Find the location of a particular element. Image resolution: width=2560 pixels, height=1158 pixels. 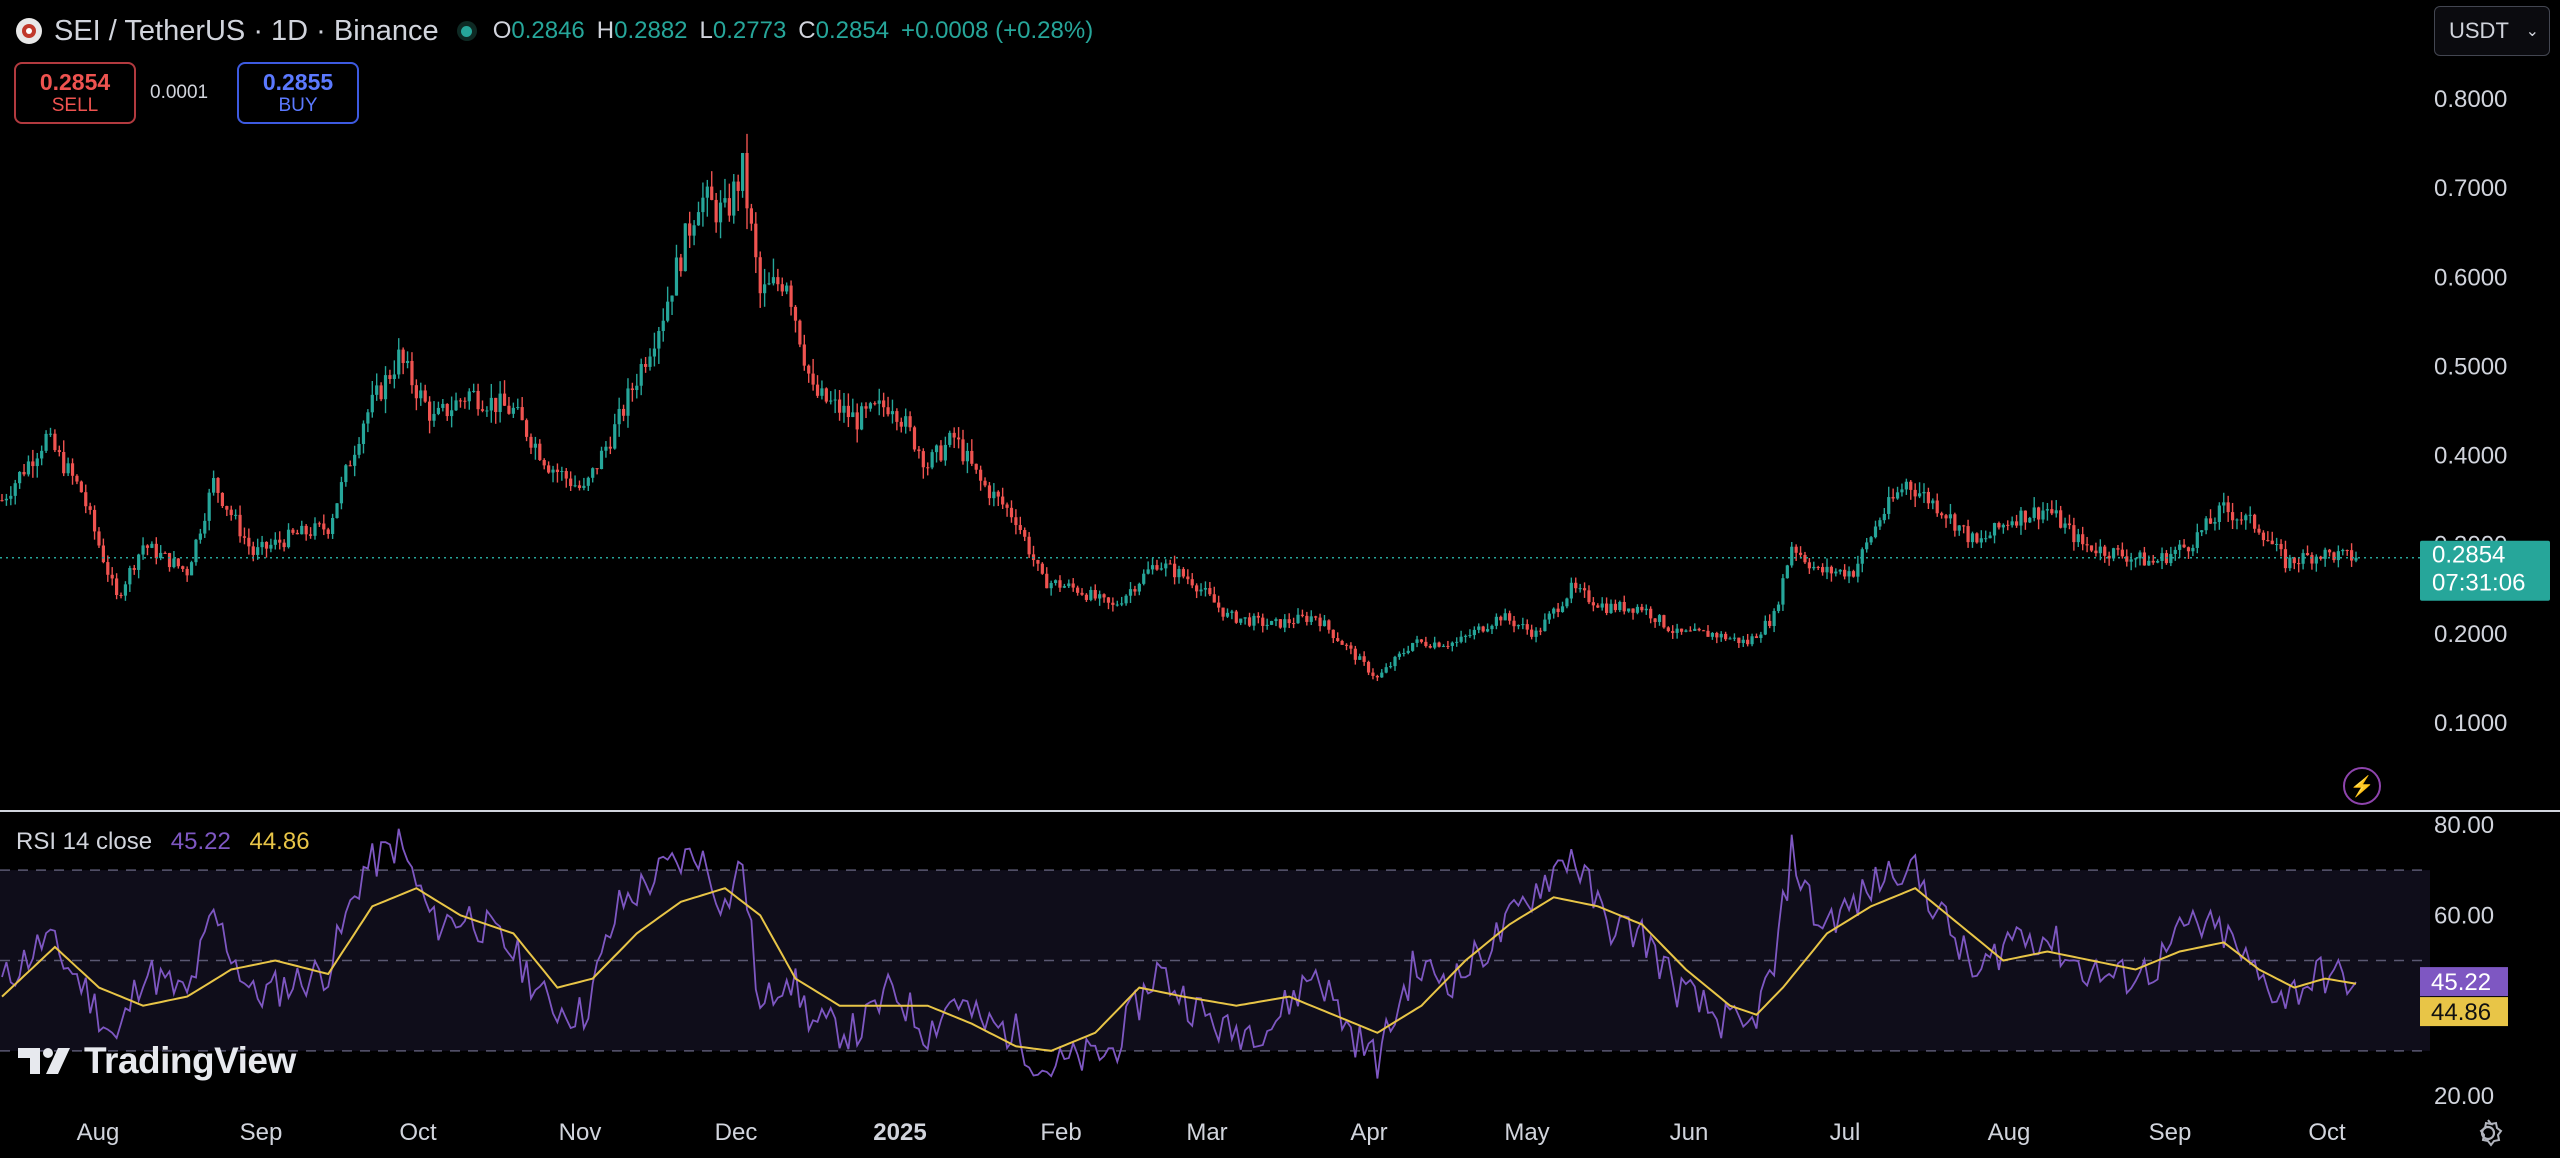

rsi-legend: RSI 14 close 45.22 44.86 is located at coordinates (163, 842).